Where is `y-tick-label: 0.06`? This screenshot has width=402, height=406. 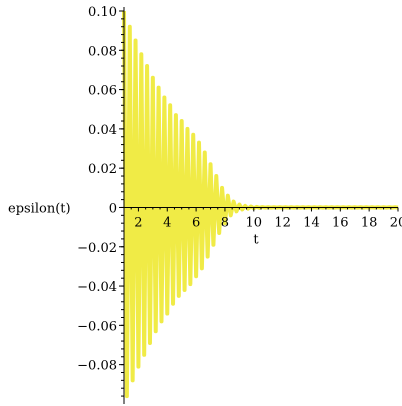 y-tick-label: 0.06 is located at coordinates (102, 91).